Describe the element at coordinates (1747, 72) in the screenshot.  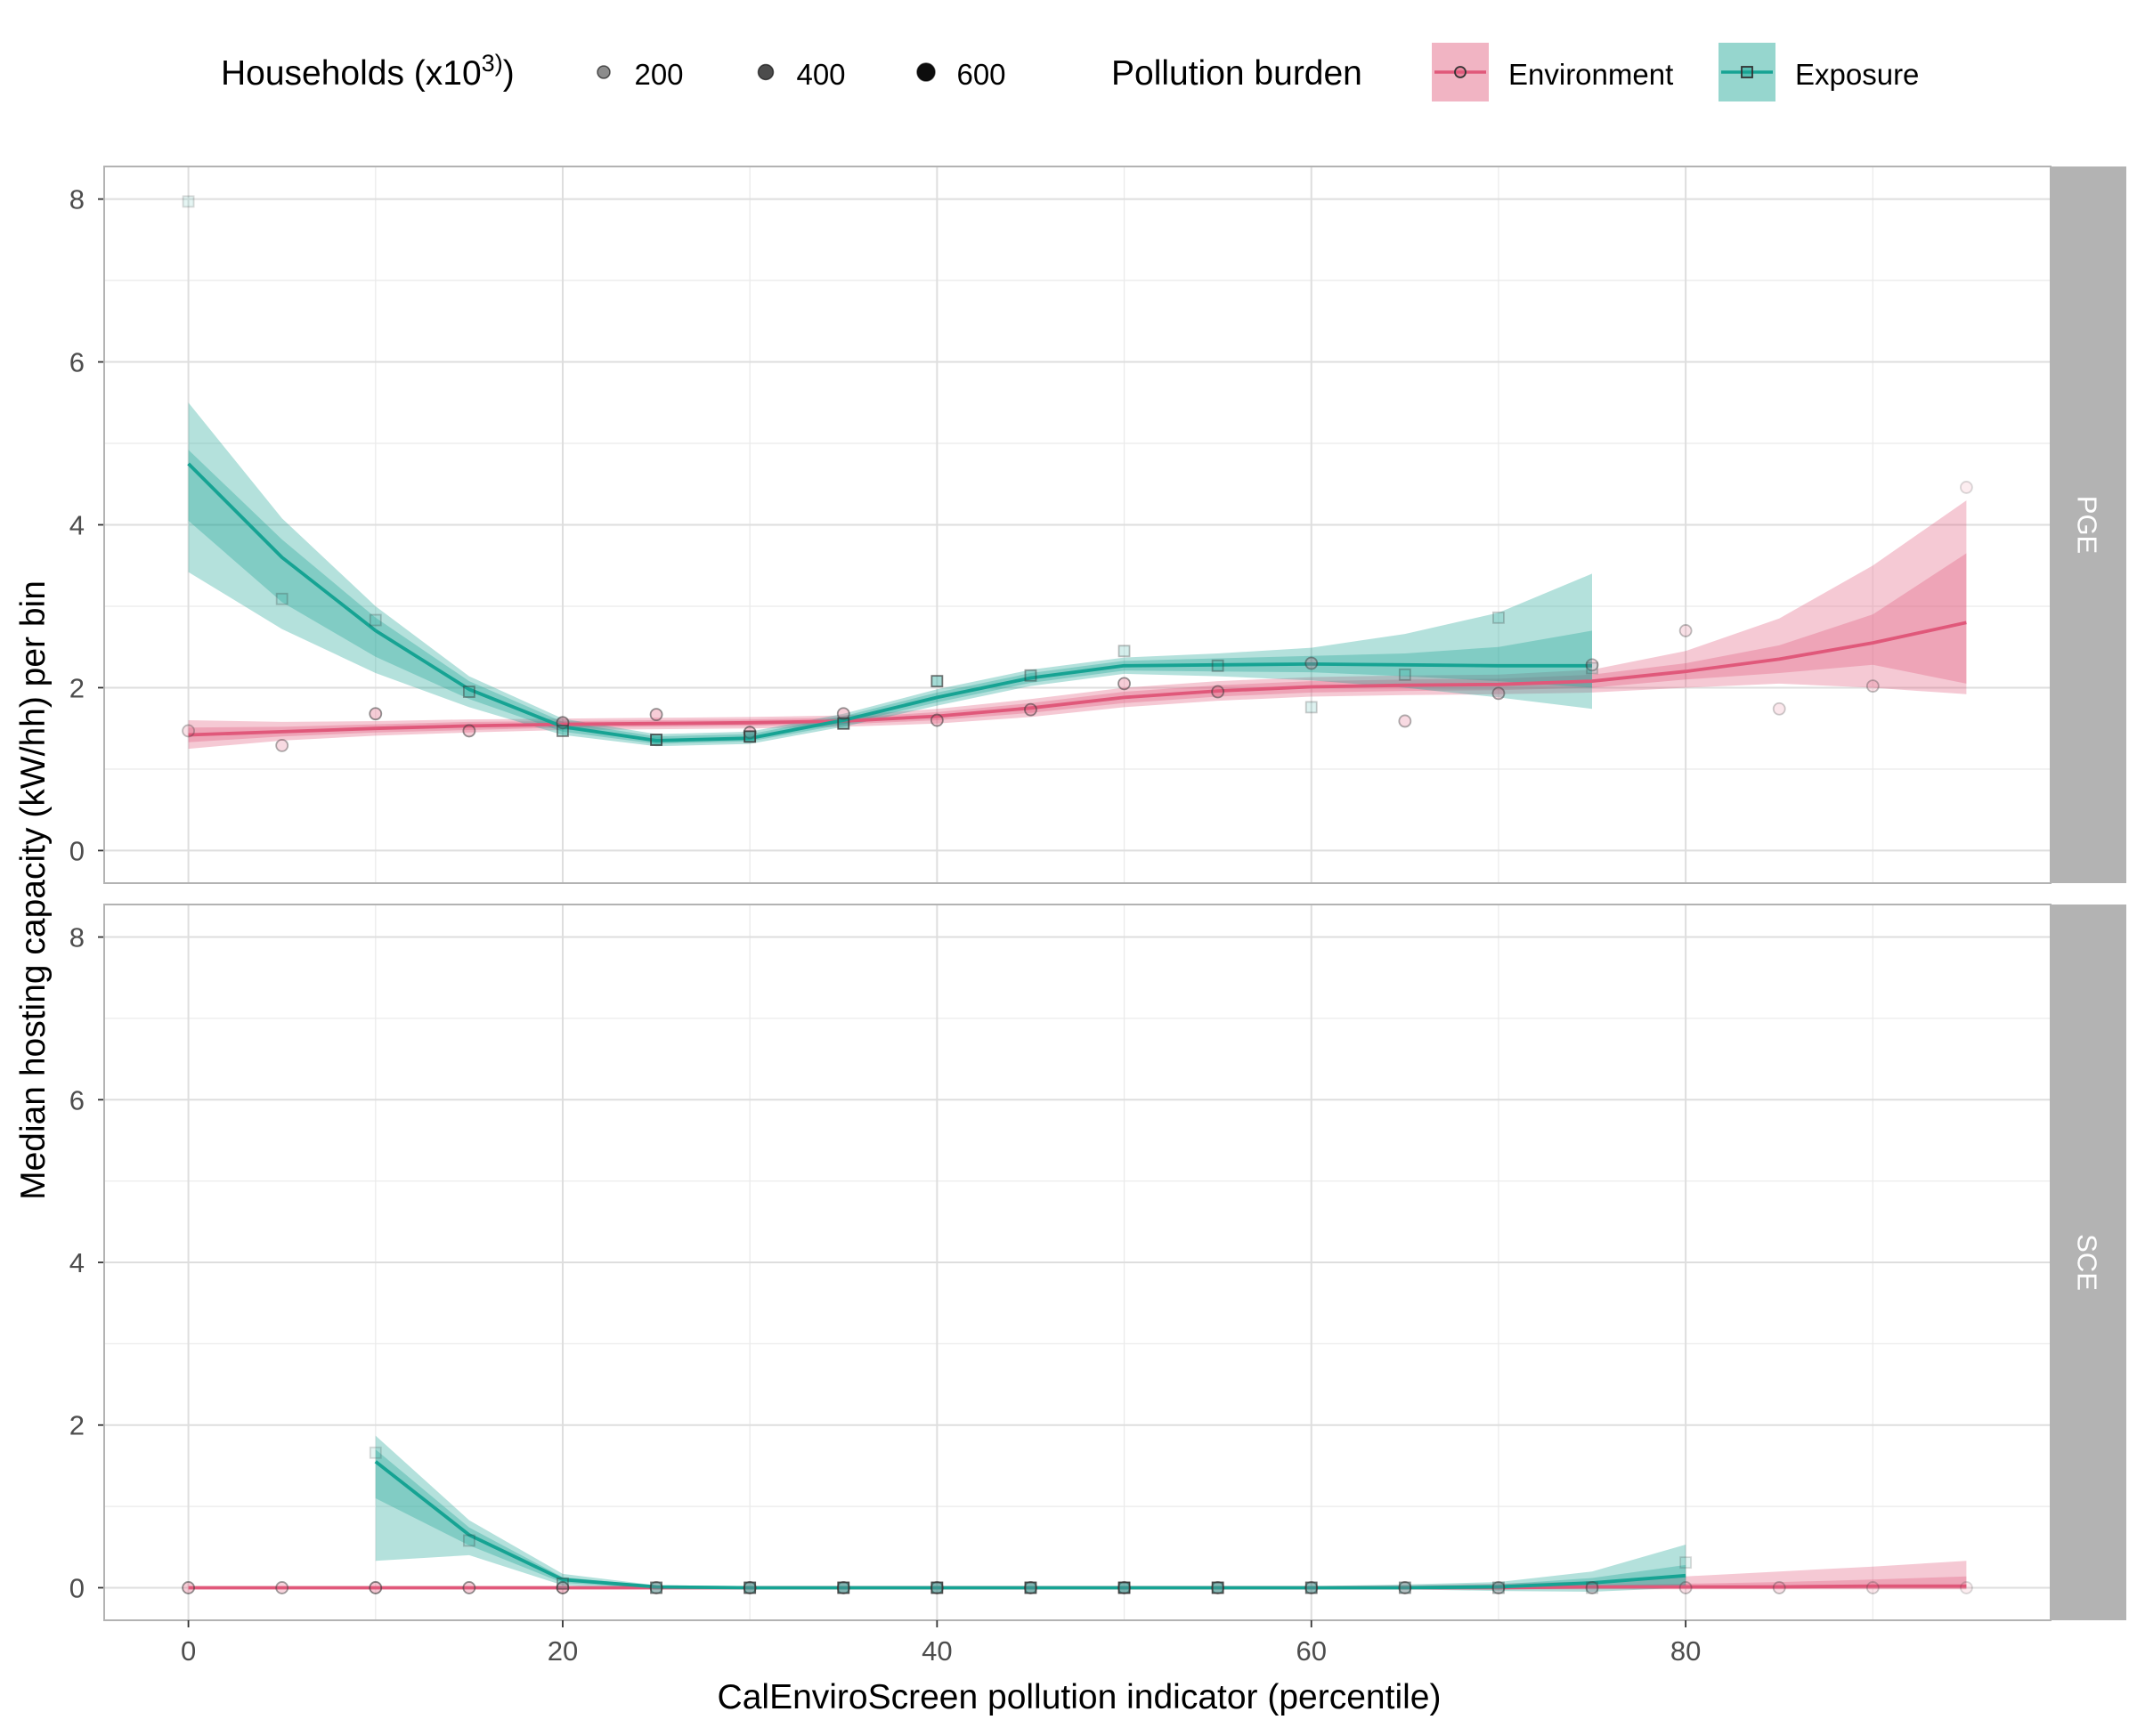
I see `legend-exposure-marker` at that location.